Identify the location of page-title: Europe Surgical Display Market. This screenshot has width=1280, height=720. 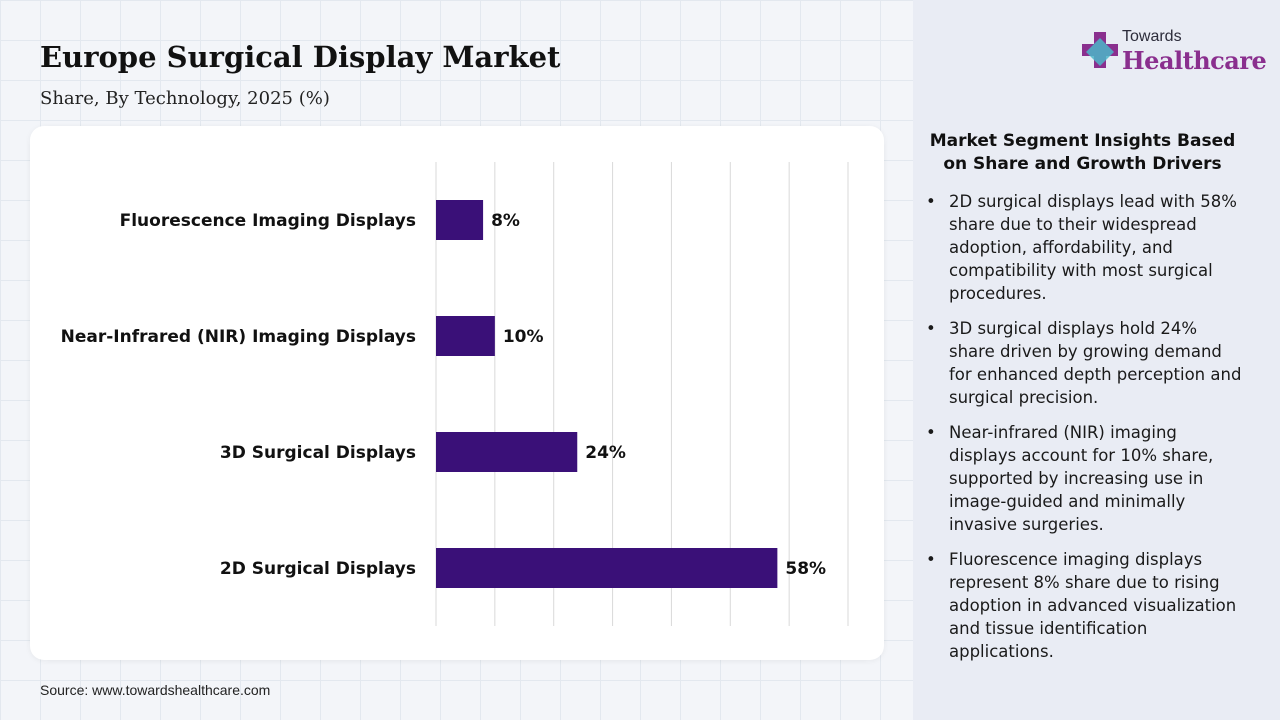
(300, 57).